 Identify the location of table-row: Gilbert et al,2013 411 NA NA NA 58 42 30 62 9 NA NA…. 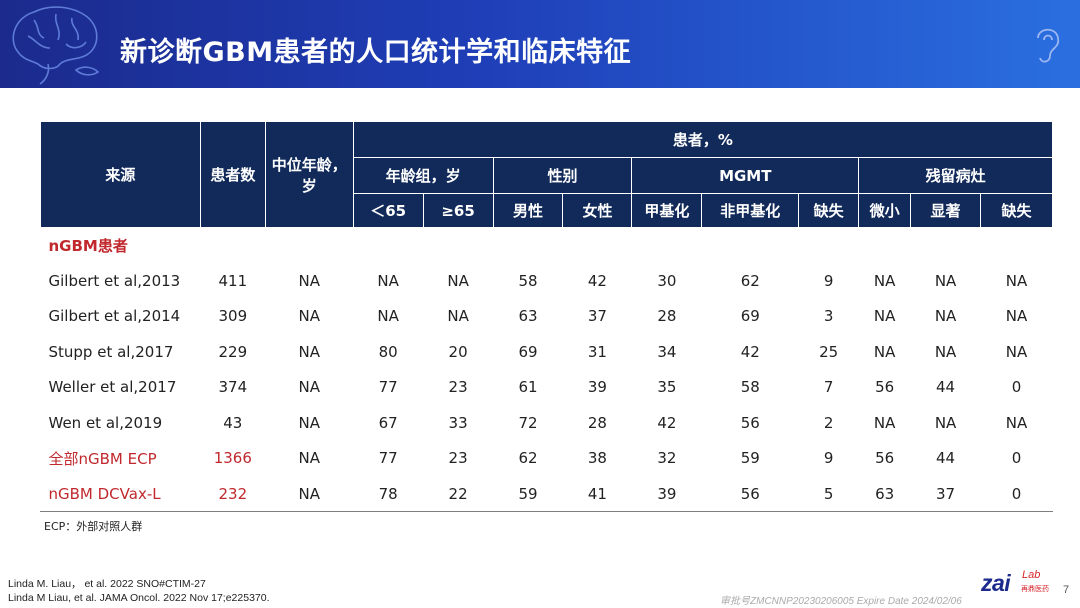
(547, 281).